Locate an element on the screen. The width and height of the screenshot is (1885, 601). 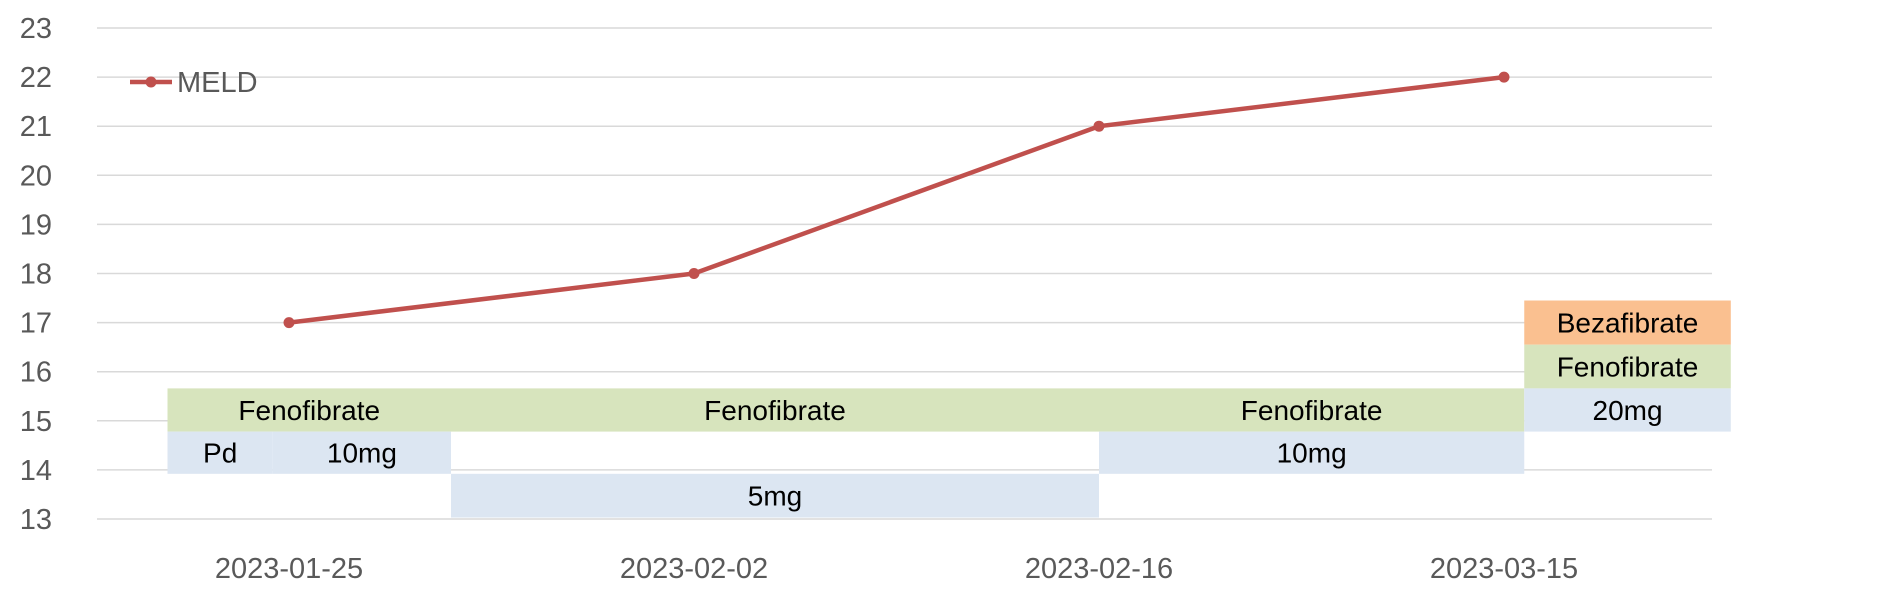
y-tick-label: 14 is located at coordinates (36, 471).